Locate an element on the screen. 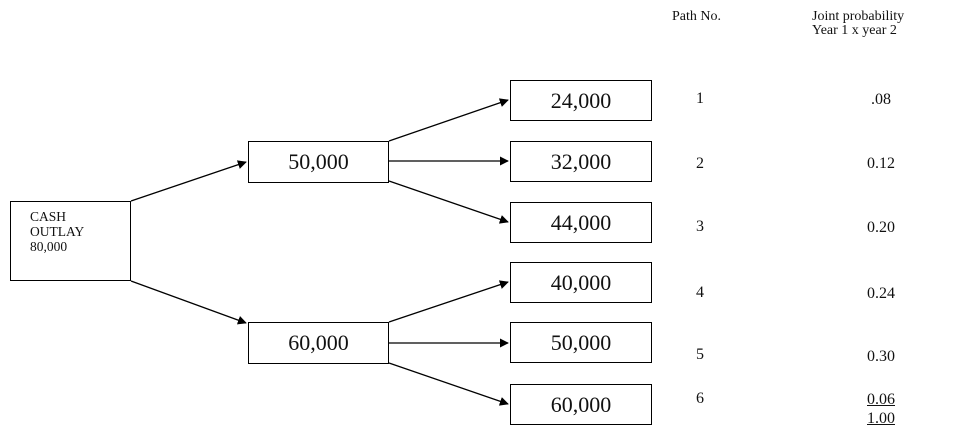 The image size is (954, 432). joint-probability-4: 0.24 is located at coordinates (881, 293).